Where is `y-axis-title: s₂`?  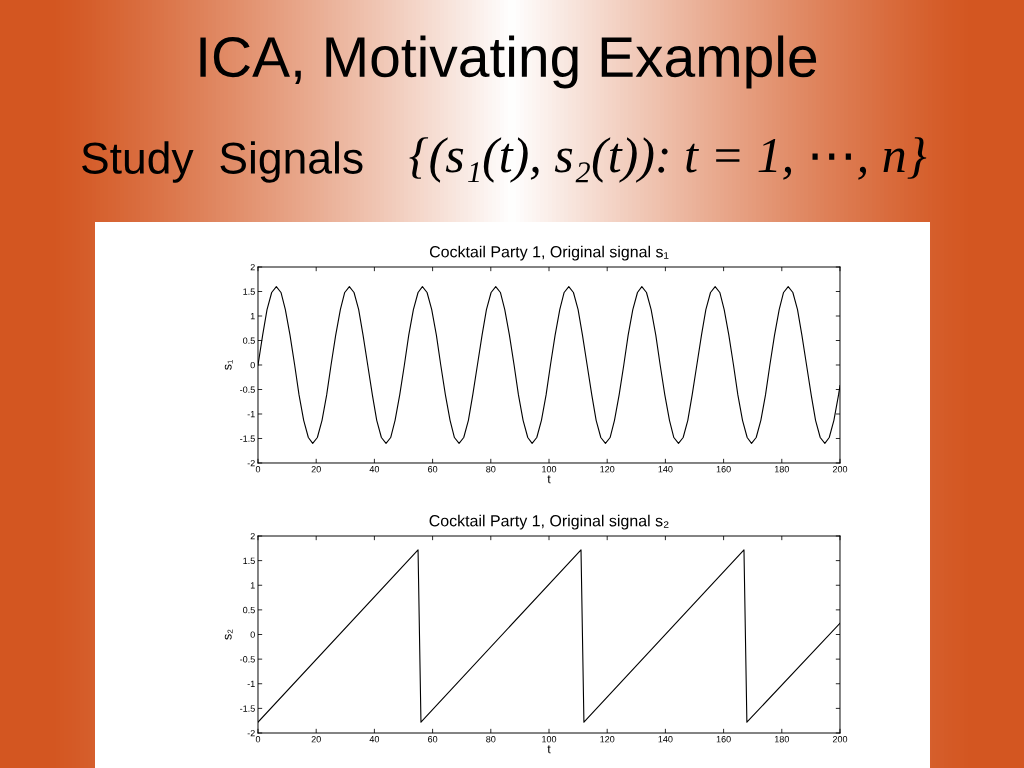
y-axis-title: s₂ is located at coordinates (228, 634).